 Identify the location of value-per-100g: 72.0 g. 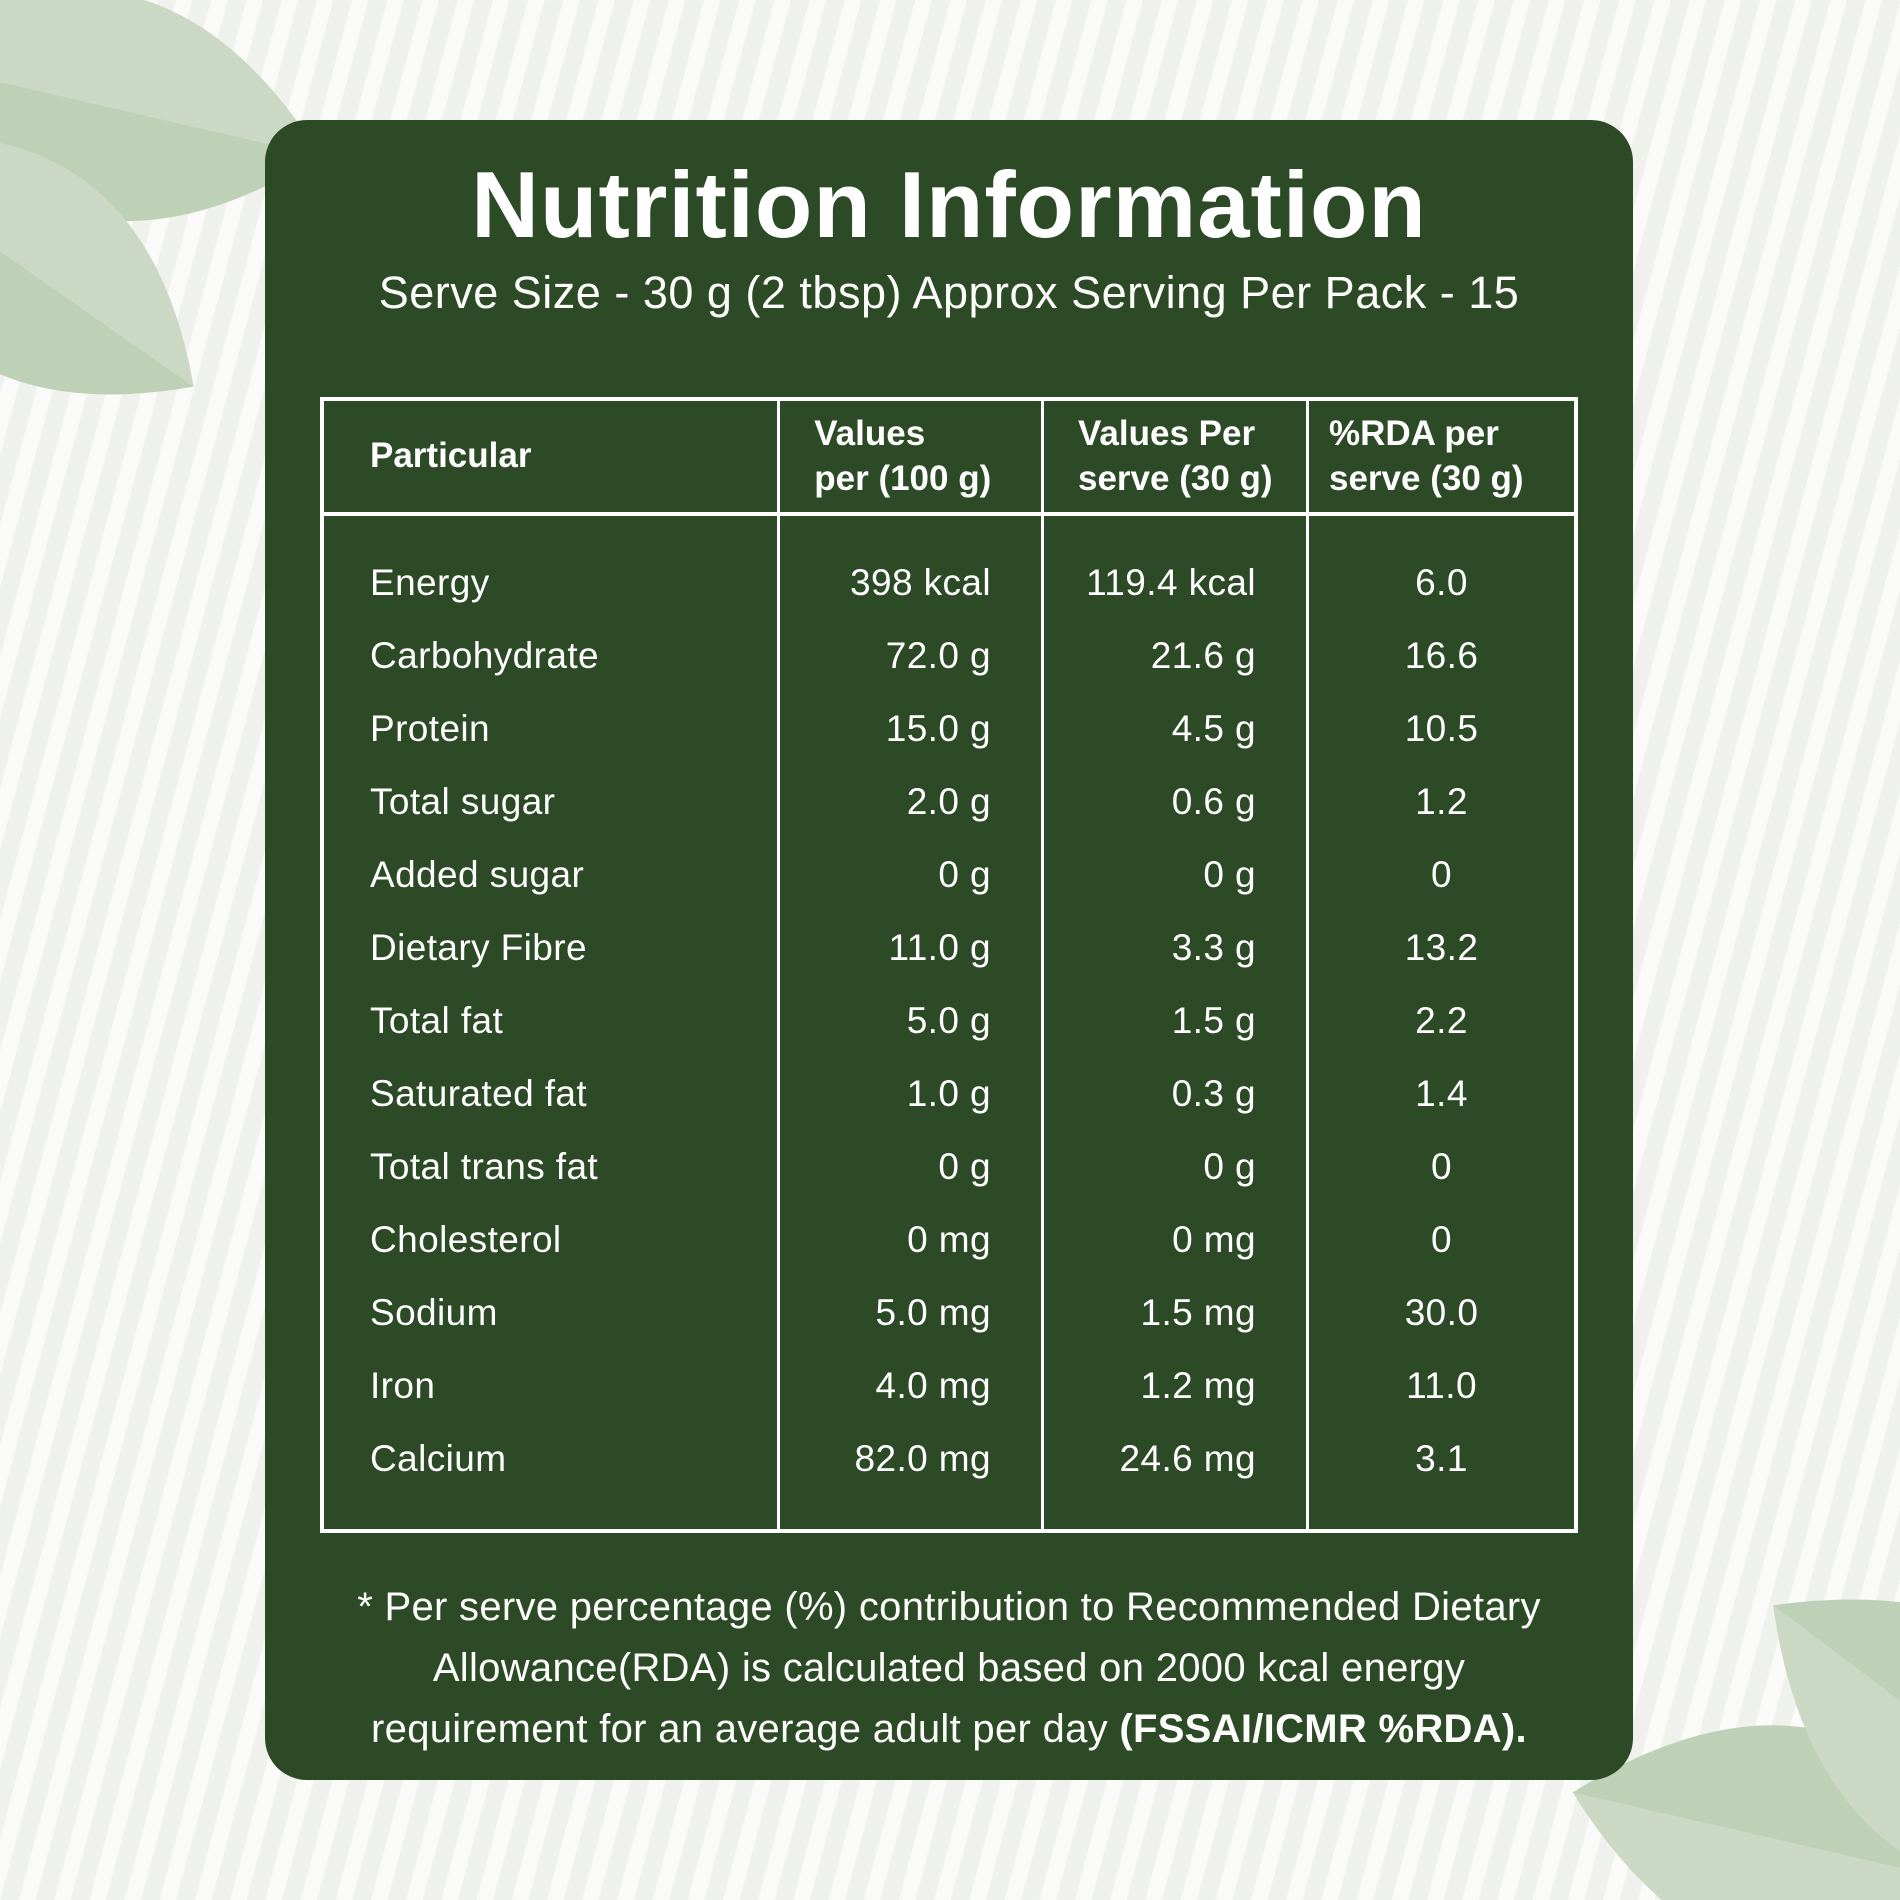
(912, 656).